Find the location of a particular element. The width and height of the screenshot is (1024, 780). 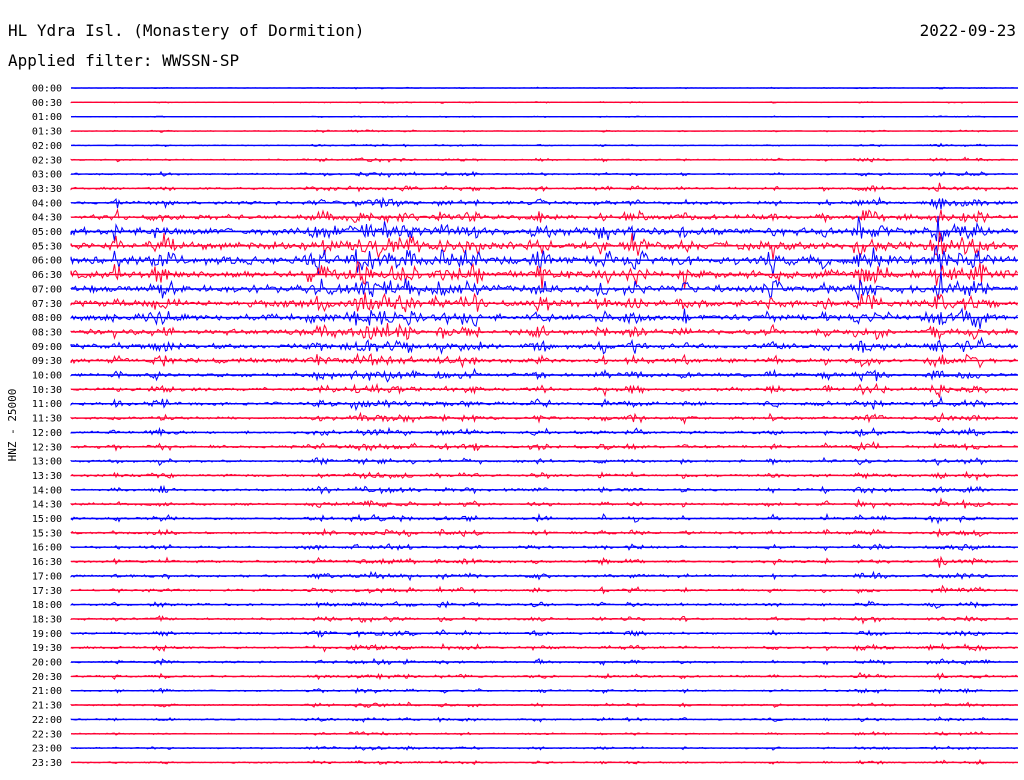

row-time-label: 12:30 is located at coordinates (47, 447).